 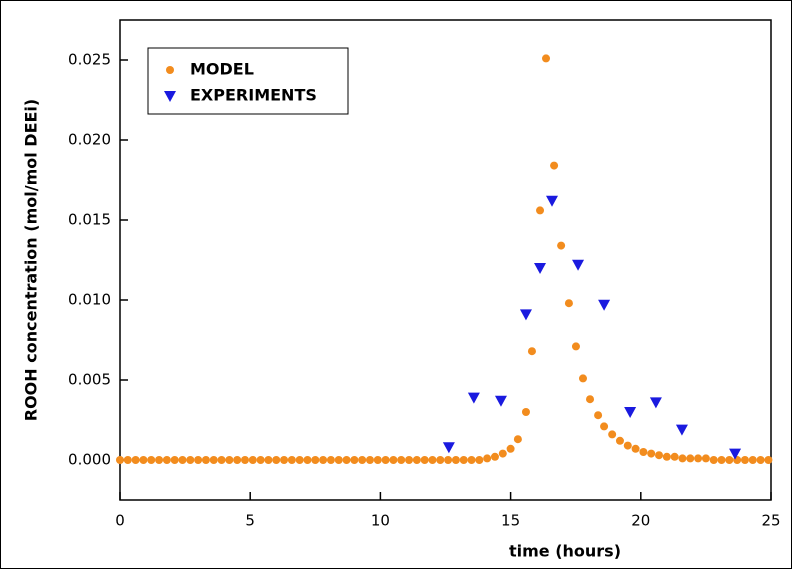 I want to click on x-axis-title: time (hours), so click(x=565, y=551).